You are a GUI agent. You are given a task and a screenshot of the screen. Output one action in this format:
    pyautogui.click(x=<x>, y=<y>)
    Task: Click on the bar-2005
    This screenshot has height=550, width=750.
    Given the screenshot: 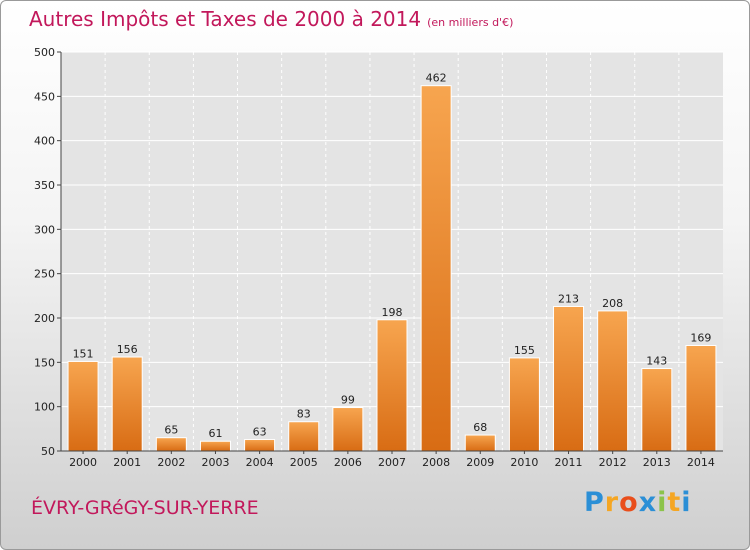 What is the action you would take?
    pyautogui.click(x=304, y=436)
    